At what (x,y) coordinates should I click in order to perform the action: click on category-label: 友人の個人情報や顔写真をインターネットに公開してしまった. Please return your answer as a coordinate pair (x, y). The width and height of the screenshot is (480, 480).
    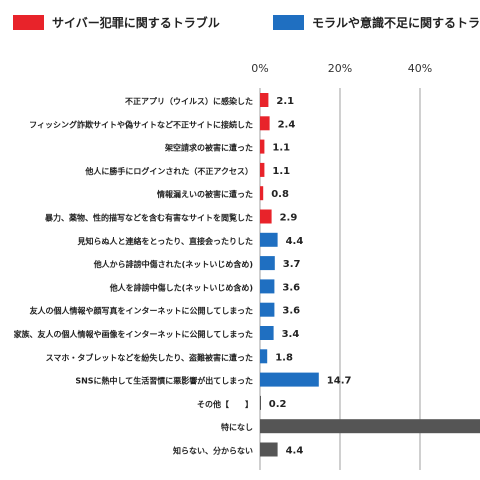
    Looking at the image, I should click on (141, 311).